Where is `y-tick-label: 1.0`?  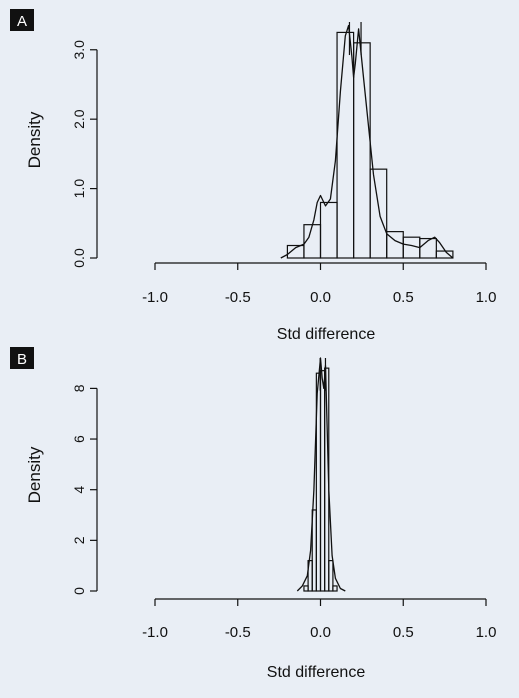
y-tick-label: 1.0 is located at coordinates (79, 189).